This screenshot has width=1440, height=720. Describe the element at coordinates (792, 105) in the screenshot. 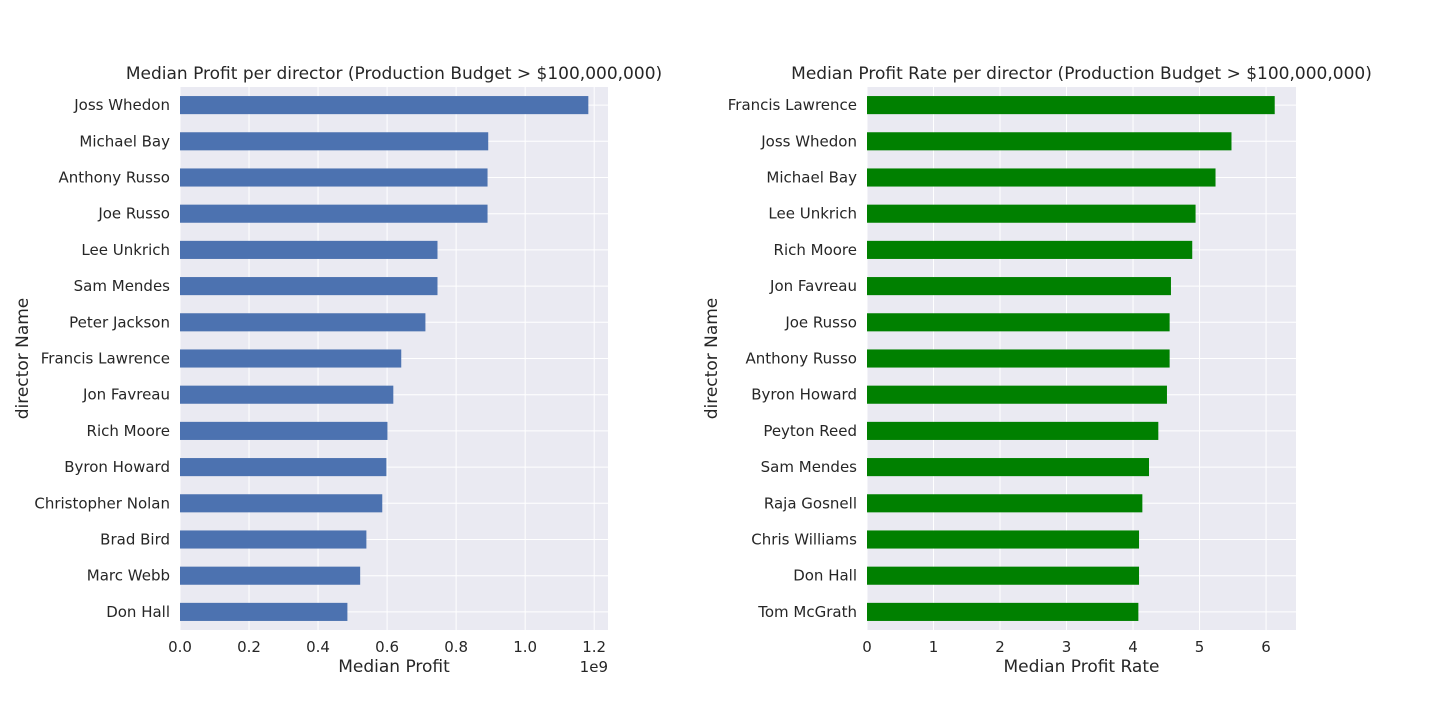

I see `profit-rate-y-tick-label: Francis Lawrence` at that location.